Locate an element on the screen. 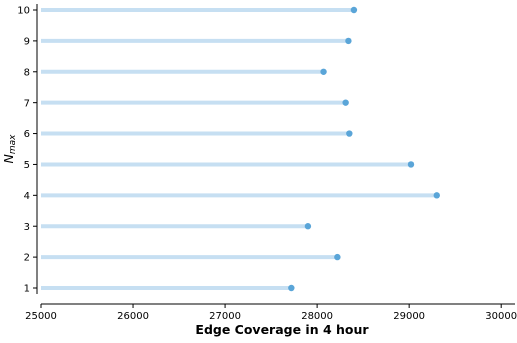 The width and height of the screenshot is (517, 343). y-axis-title: Nmax is located at coordinates (9, 149).